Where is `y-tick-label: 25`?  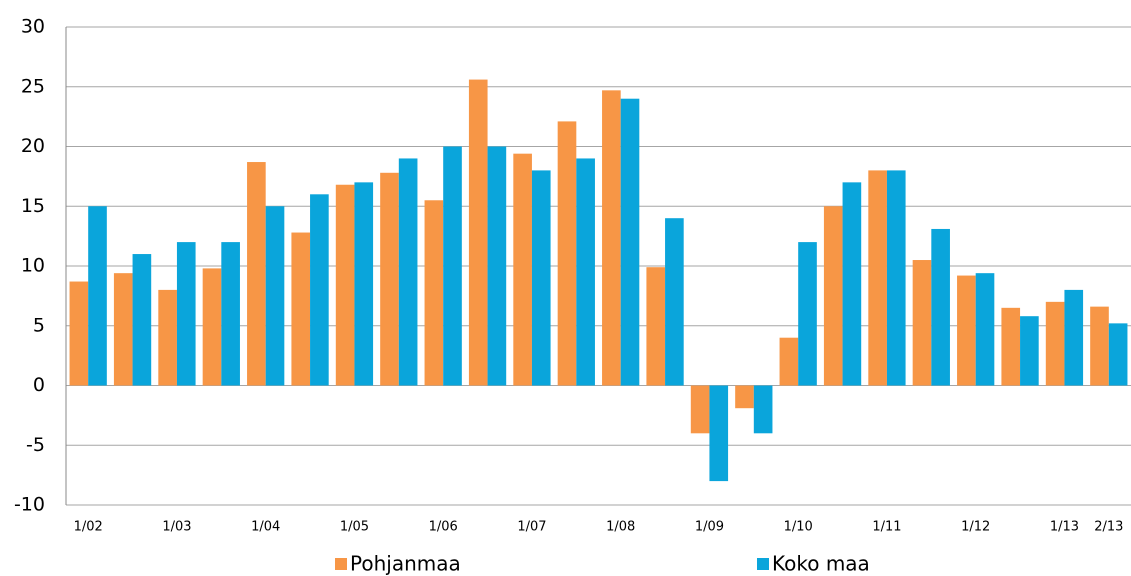 y-tick-label: 25 is located at coordinates (33, 86).